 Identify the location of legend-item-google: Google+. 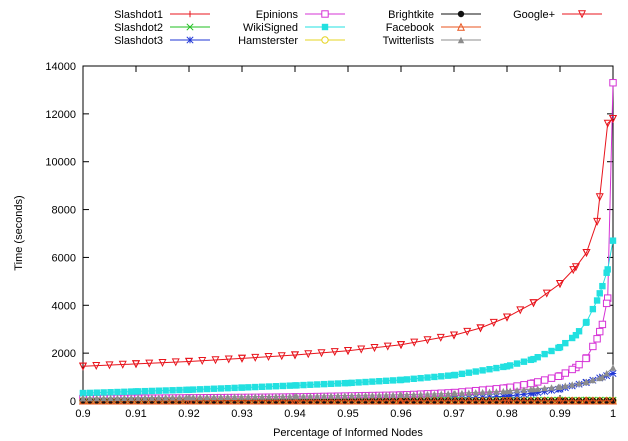
(557, 15).